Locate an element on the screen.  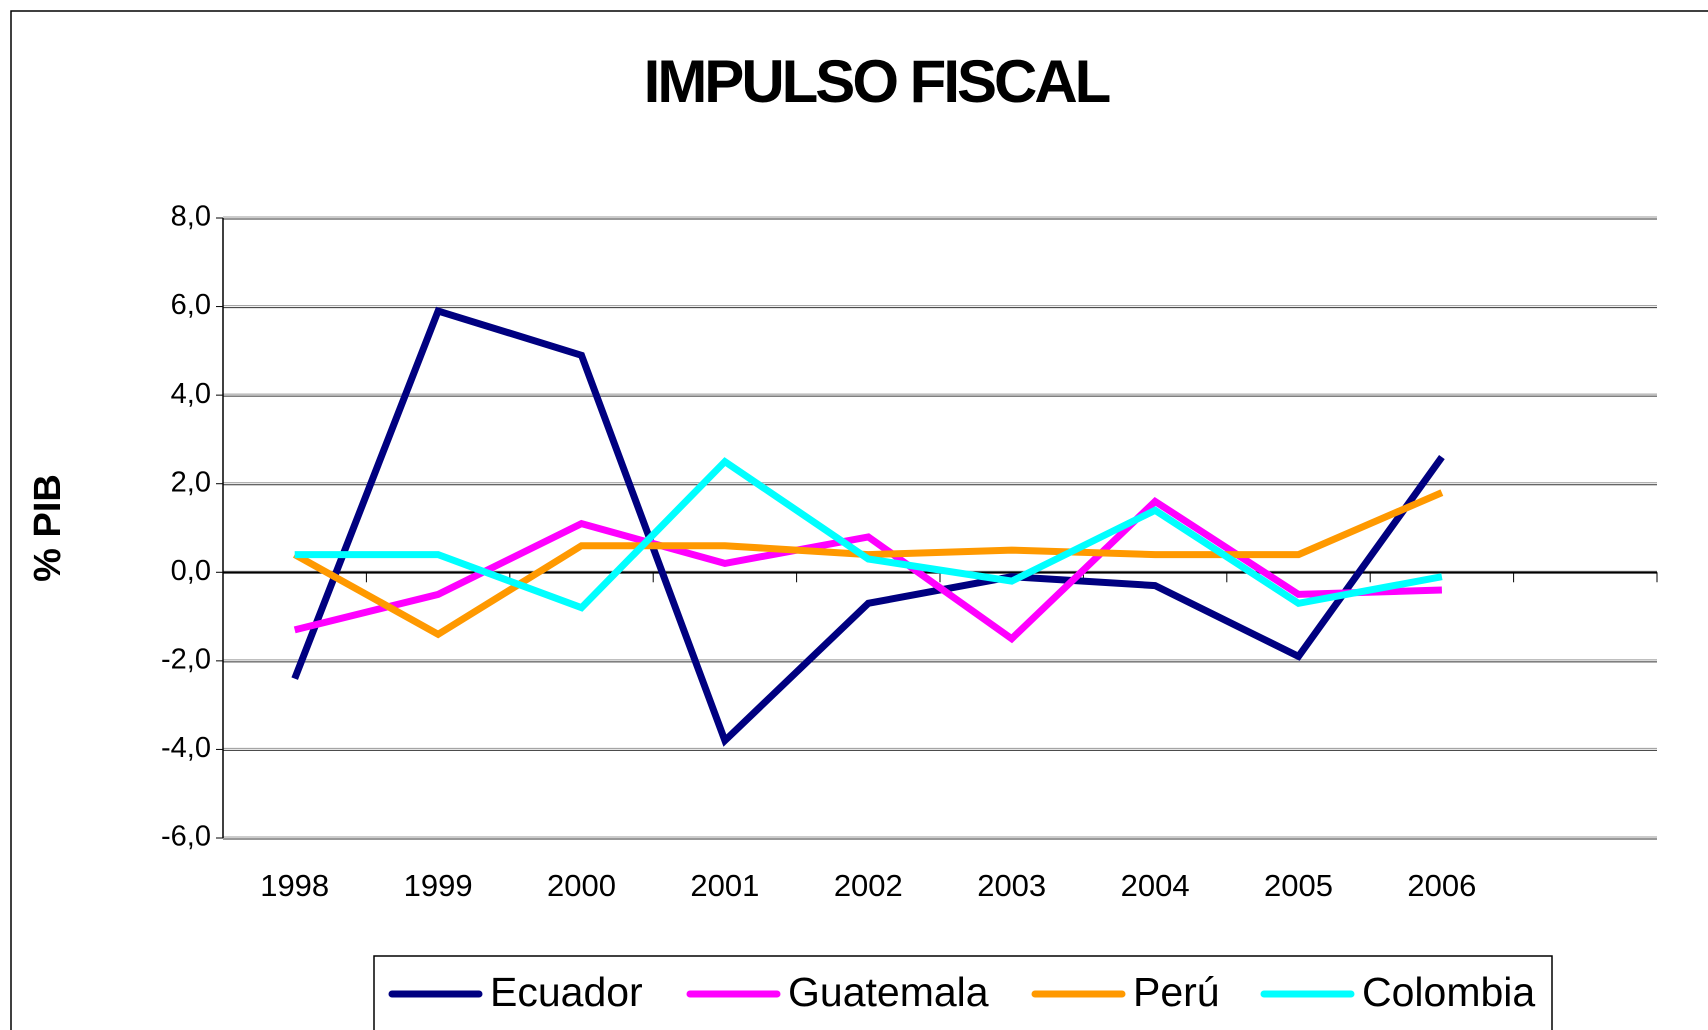
y-tick-label: 0,0 is located at coordinates (191, 571).